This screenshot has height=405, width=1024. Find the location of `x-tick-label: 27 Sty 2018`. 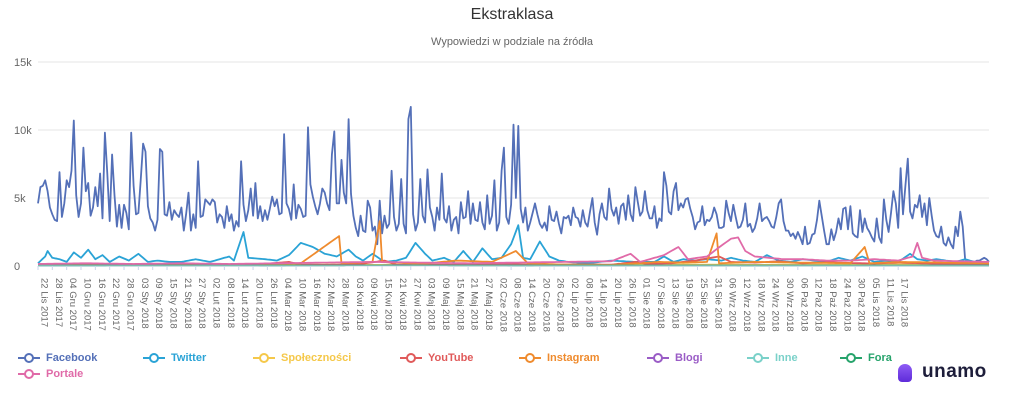

x-tick-label: 27 Sty 2018 is located at coordinates (201, 303).